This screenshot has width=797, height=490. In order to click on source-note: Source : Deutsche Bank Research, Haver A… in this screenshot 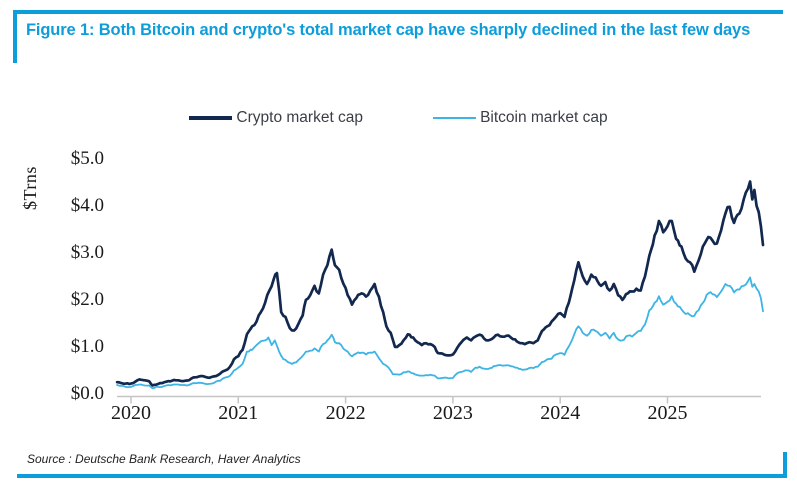, I will do `click(164, 459)`.